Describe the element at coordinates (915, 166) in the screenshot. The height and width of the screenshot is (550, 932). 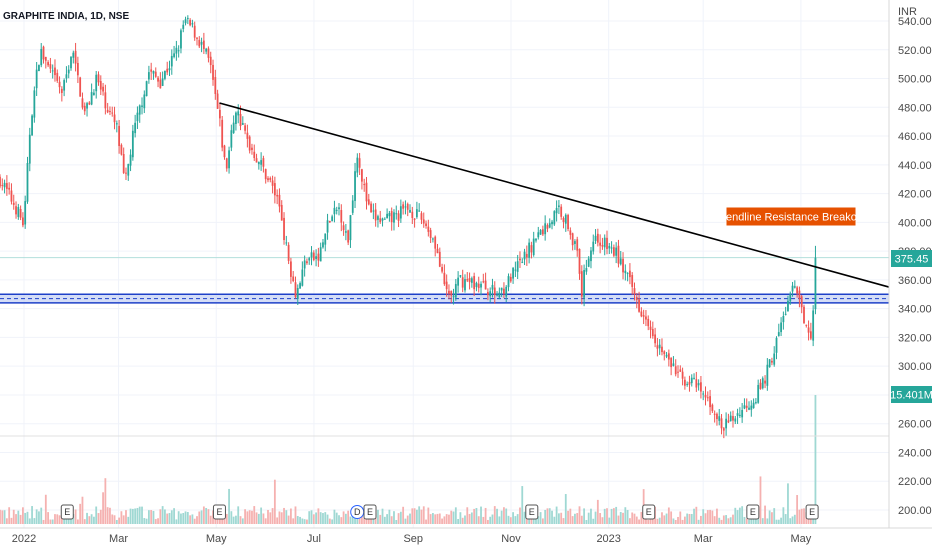
I see `price-tick-label: 440.00` at that location.